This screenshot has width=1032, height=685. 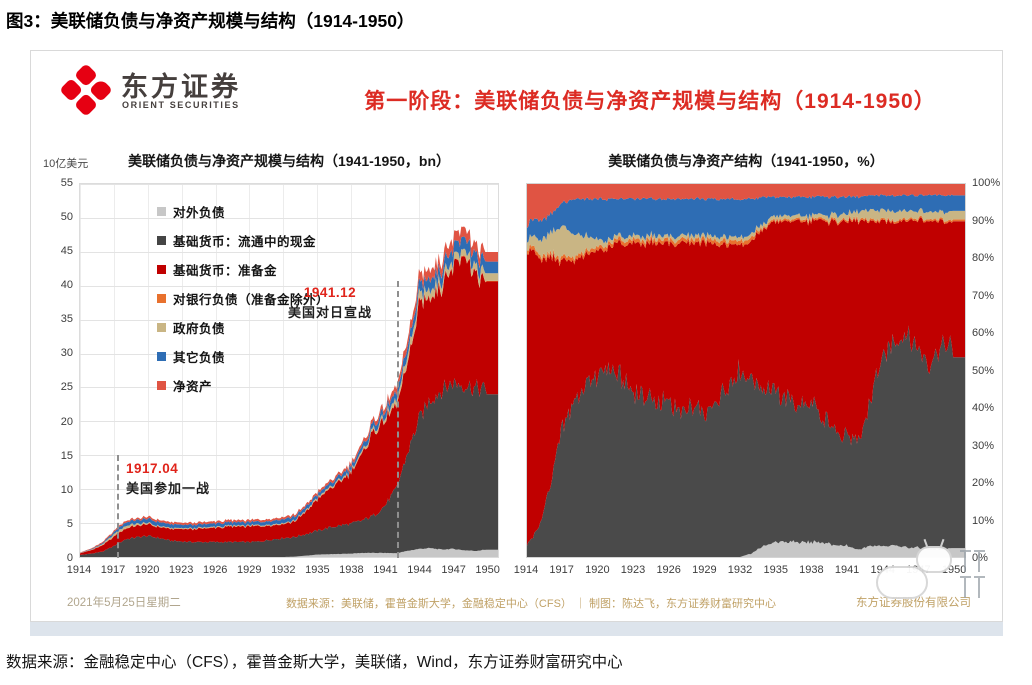 I want to click on y-tick-label: 35, so click(x=66, y=319).